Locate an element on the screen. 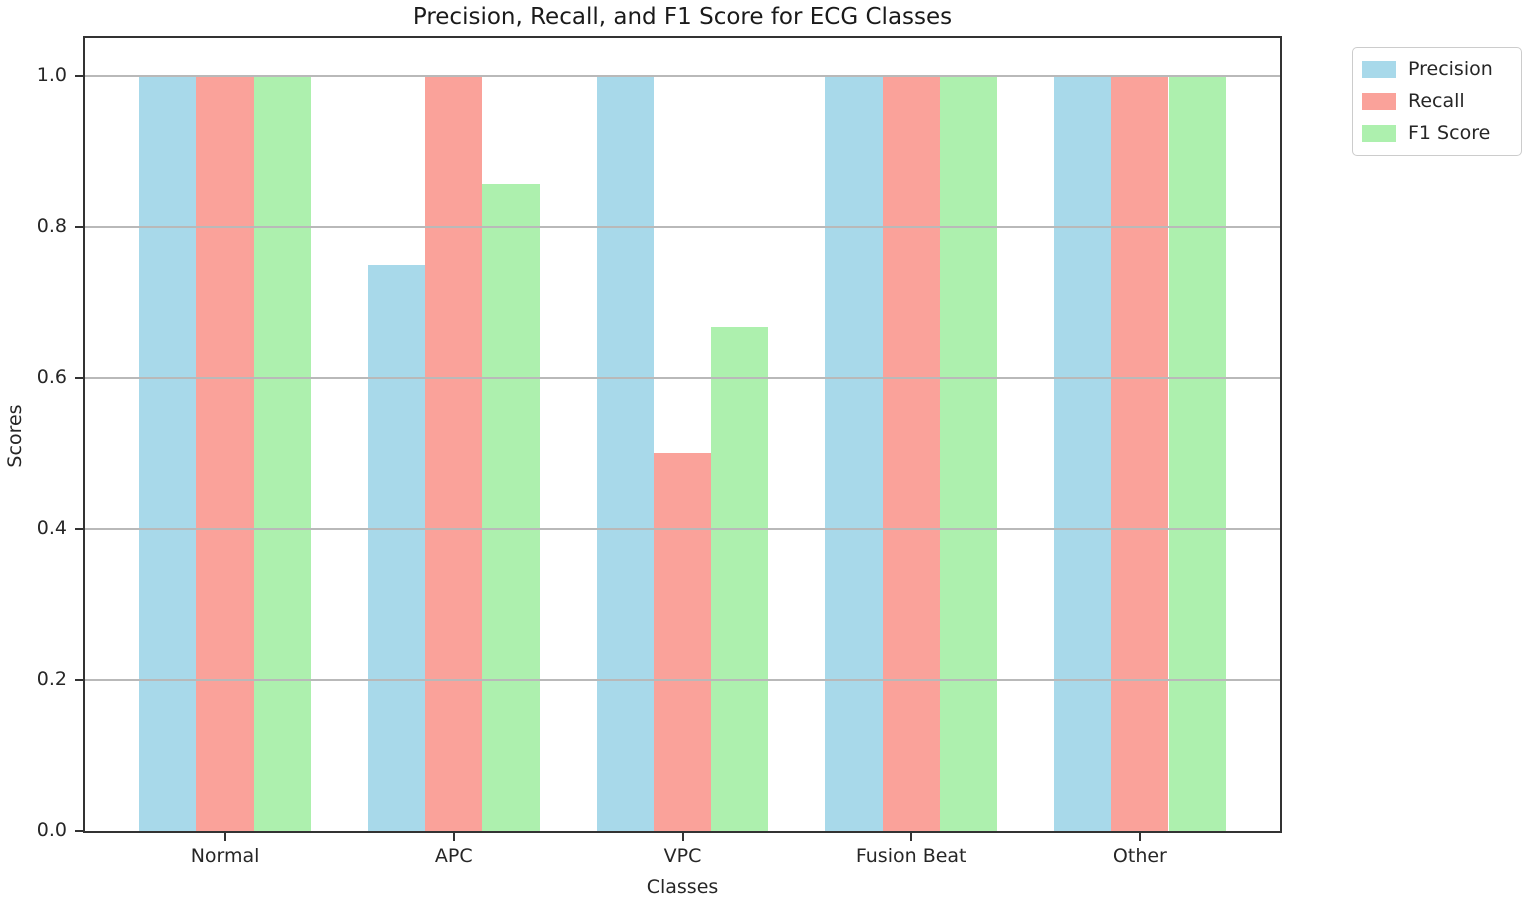 The image size is (1535, 902). bar-f1-score-normal is located at coordinates (282, 453).